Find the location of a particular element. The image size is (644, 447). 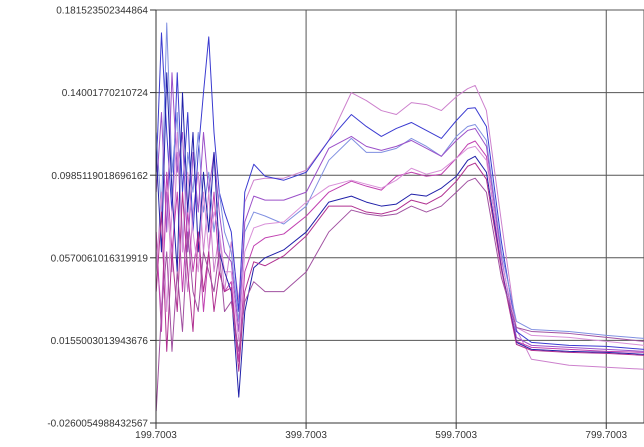

x-tick-label: 399.7003 is located at coordinates (306, 436).